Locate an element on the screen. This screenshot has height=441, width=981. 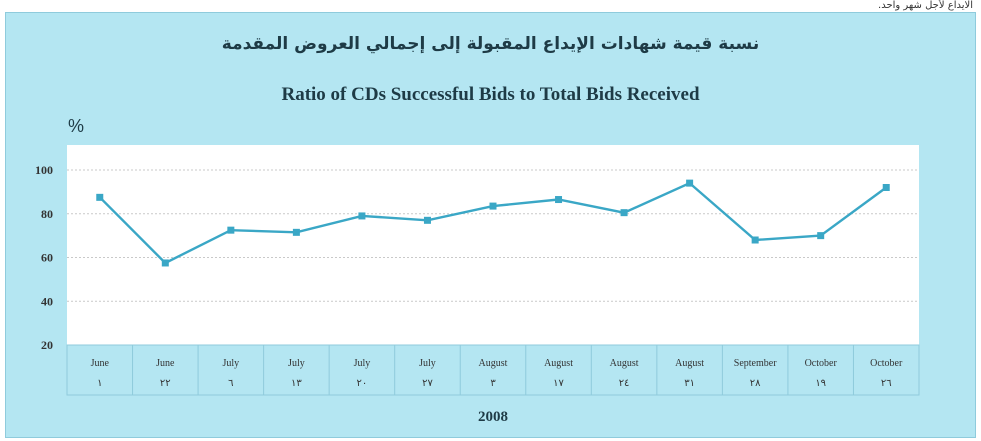
category-day-label: ٢٢ is located at coordinates (165, 383).